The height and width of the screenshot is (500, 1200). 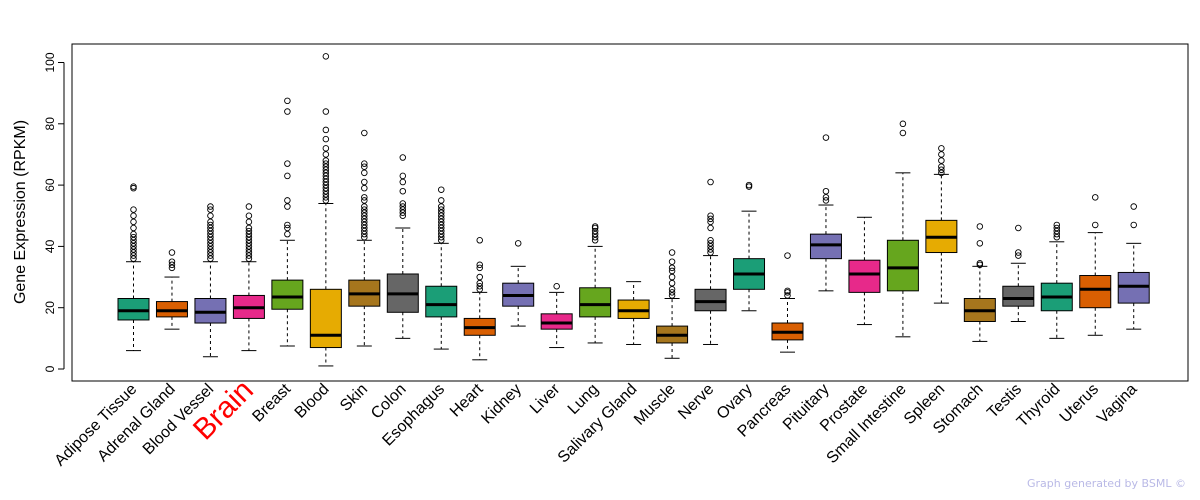 What do you see at coordinates (941, 224) in the screenshot?
I see `box-spleen` at bounding box center [941, 224].